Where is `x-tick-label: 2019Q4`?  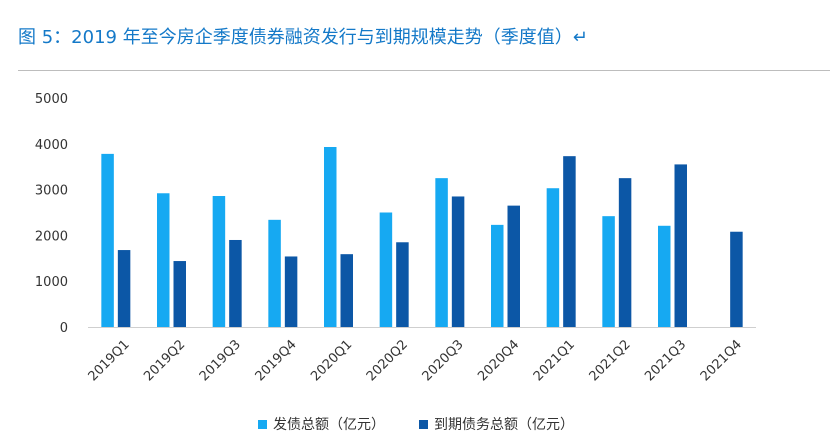 x-tick-label: 2019Q4 is located at coordinates (276, 360).